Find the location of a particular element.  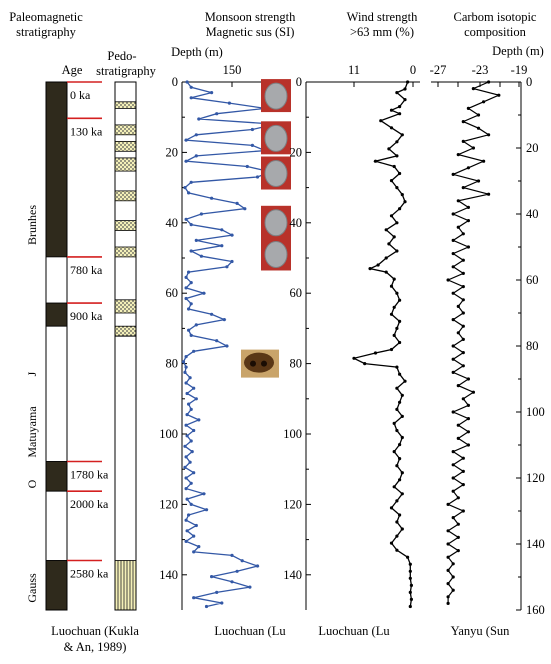

wind-depth-tick-label-2: 40 is located at coordinates (296, 223).